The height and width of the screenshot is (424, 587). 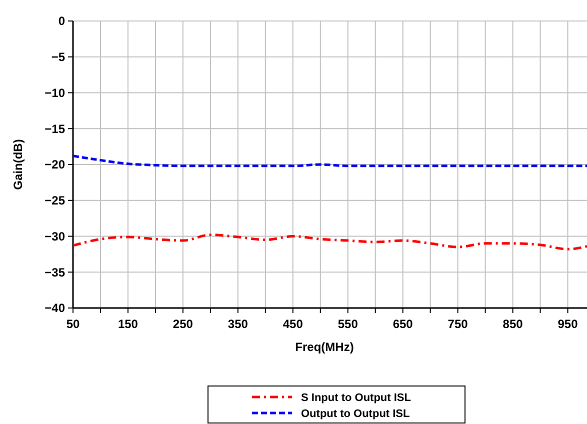 What do you see at coordinates (55, 165) in the screenshot?
I see `y-tick-label: −20` at bounding box center [55, 165].